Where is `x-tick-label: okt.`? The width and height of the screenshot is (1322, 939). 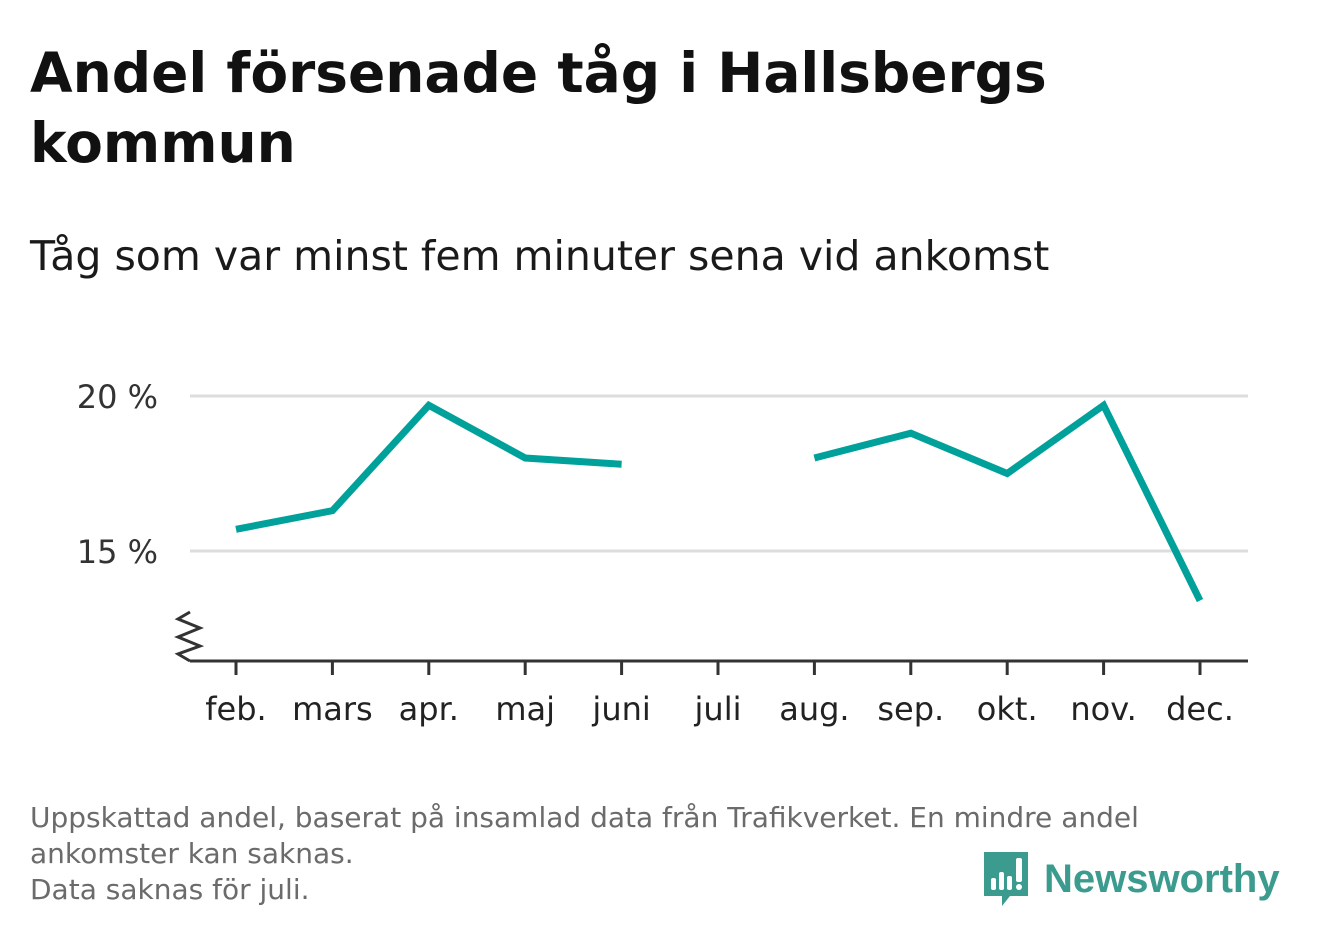
x-tick-label: okt. is located at coordinates (1007, 709).